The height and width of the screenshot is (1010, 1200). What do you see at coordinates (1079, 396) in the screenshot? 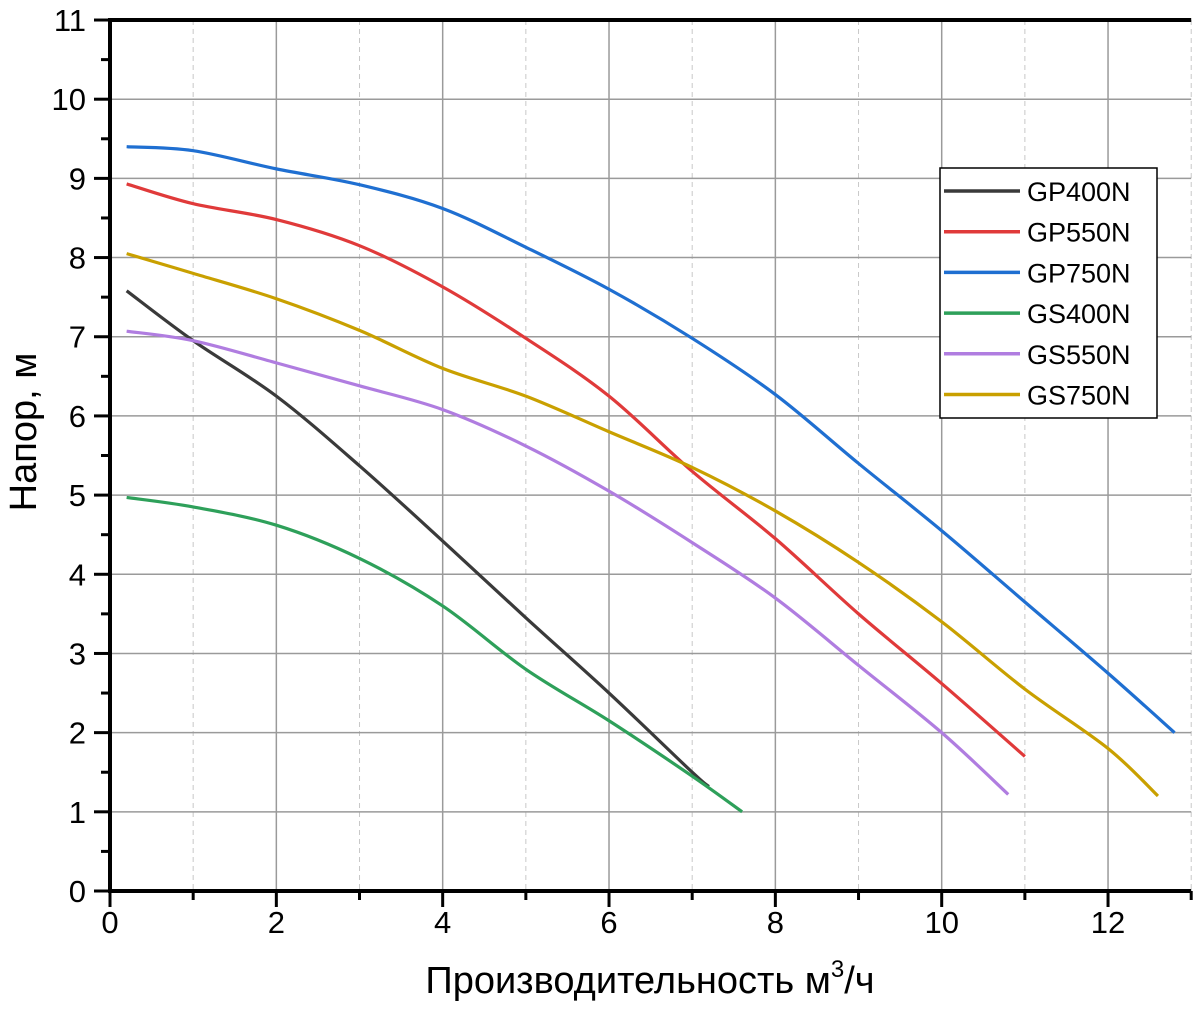
I see `legend-label: GS750N` at bounding box center [1079, 396].